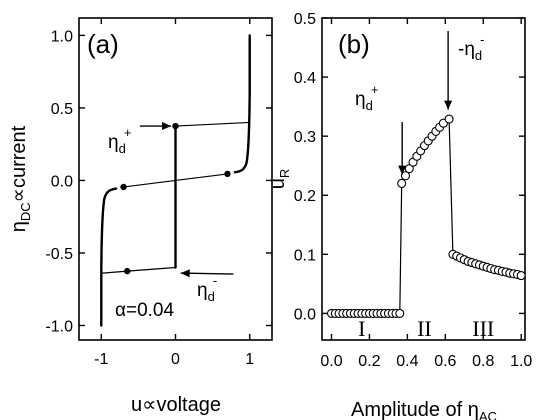 This screenshot has width=536, height=420. I want to click on panel-b-eta-minus-arrow-head, so click(448, 105).